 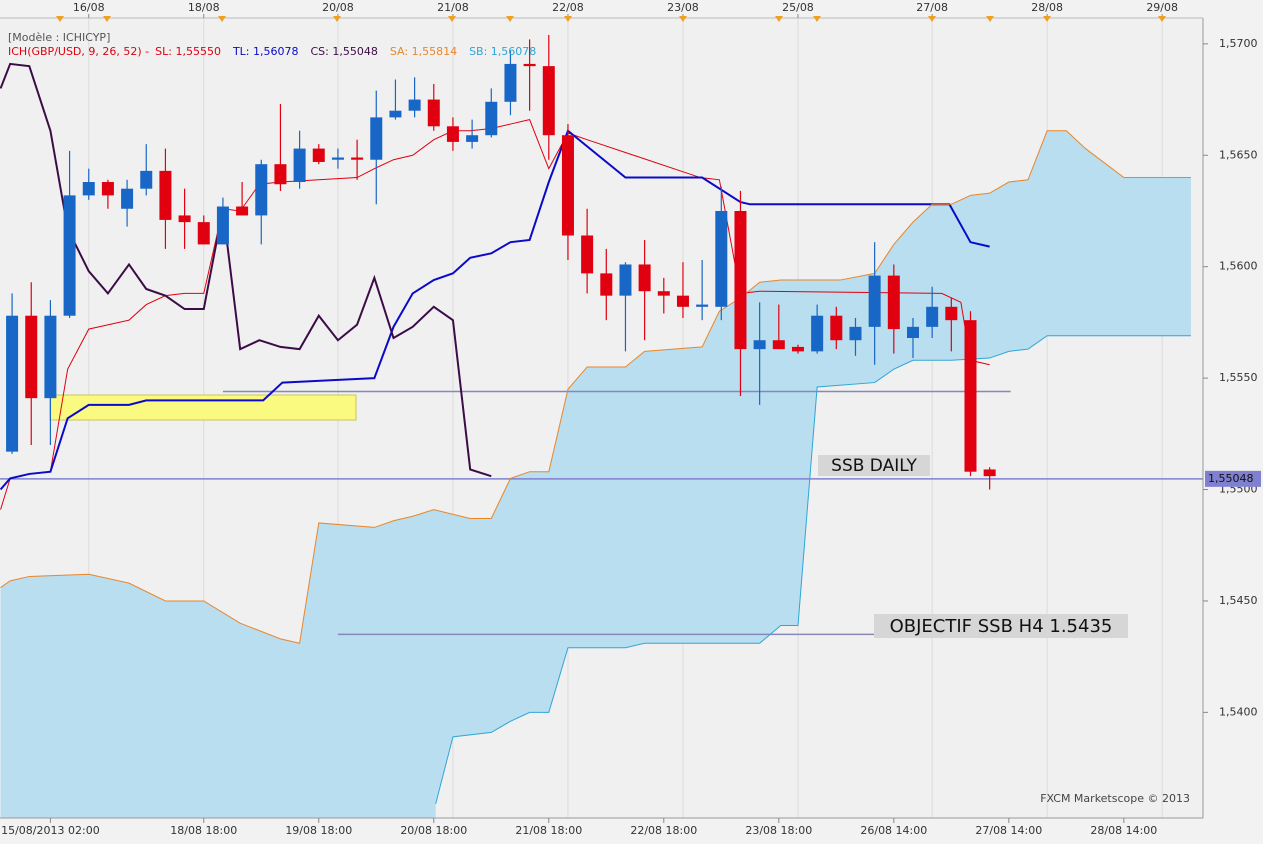 What do you see at coordinates (453, 7) in the screenshot?
I see `x2-tick-label: 21/08` at bounding box center [453, 7].